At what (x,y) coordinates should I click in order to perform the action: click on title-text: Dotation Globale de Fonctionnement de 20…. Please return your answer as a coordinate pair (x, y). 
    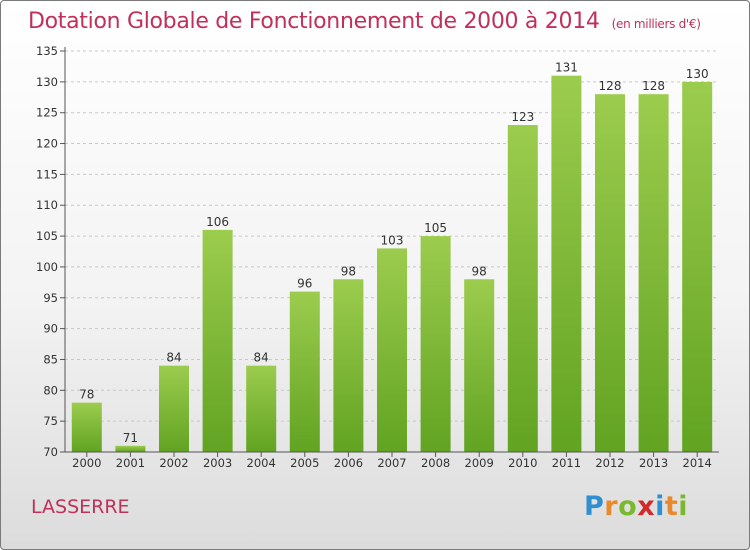
    Looking at the image, I should click on (314, 21).